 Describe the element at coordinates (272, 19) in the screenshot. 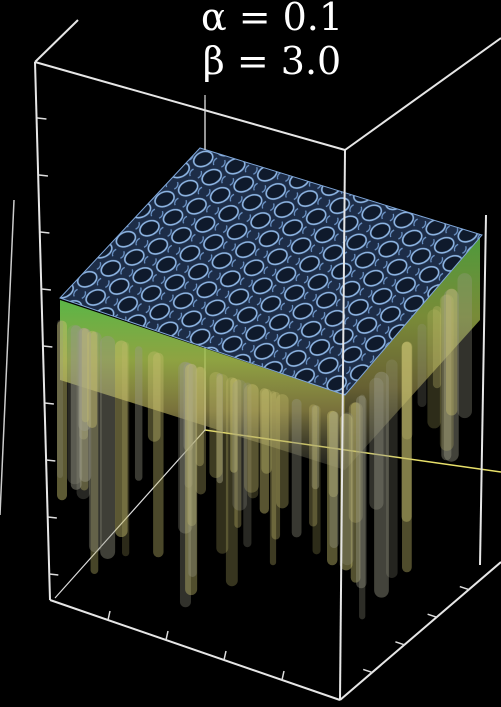

I see `alpha-label: α = 0.1` at that location.